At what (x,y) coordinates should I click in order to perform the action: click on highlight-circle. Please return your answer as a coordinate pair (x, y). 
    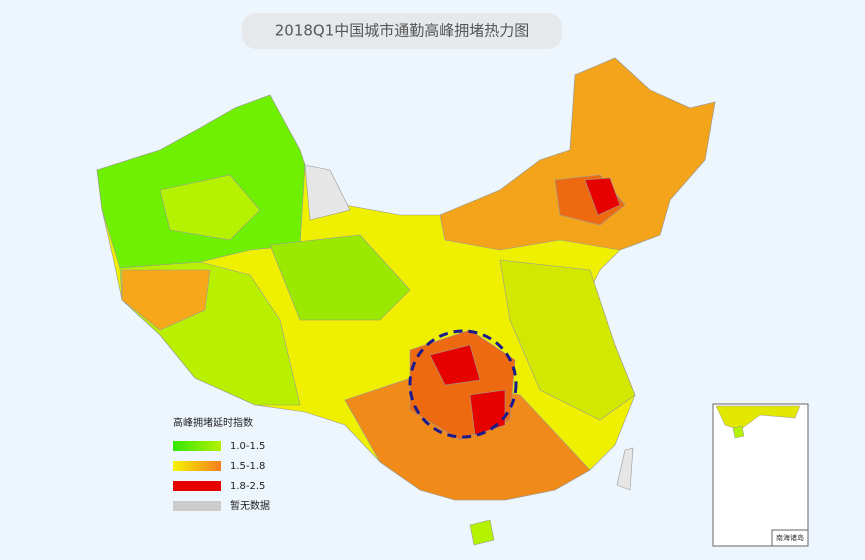
    Looking at the image, I should click on (463, 384).